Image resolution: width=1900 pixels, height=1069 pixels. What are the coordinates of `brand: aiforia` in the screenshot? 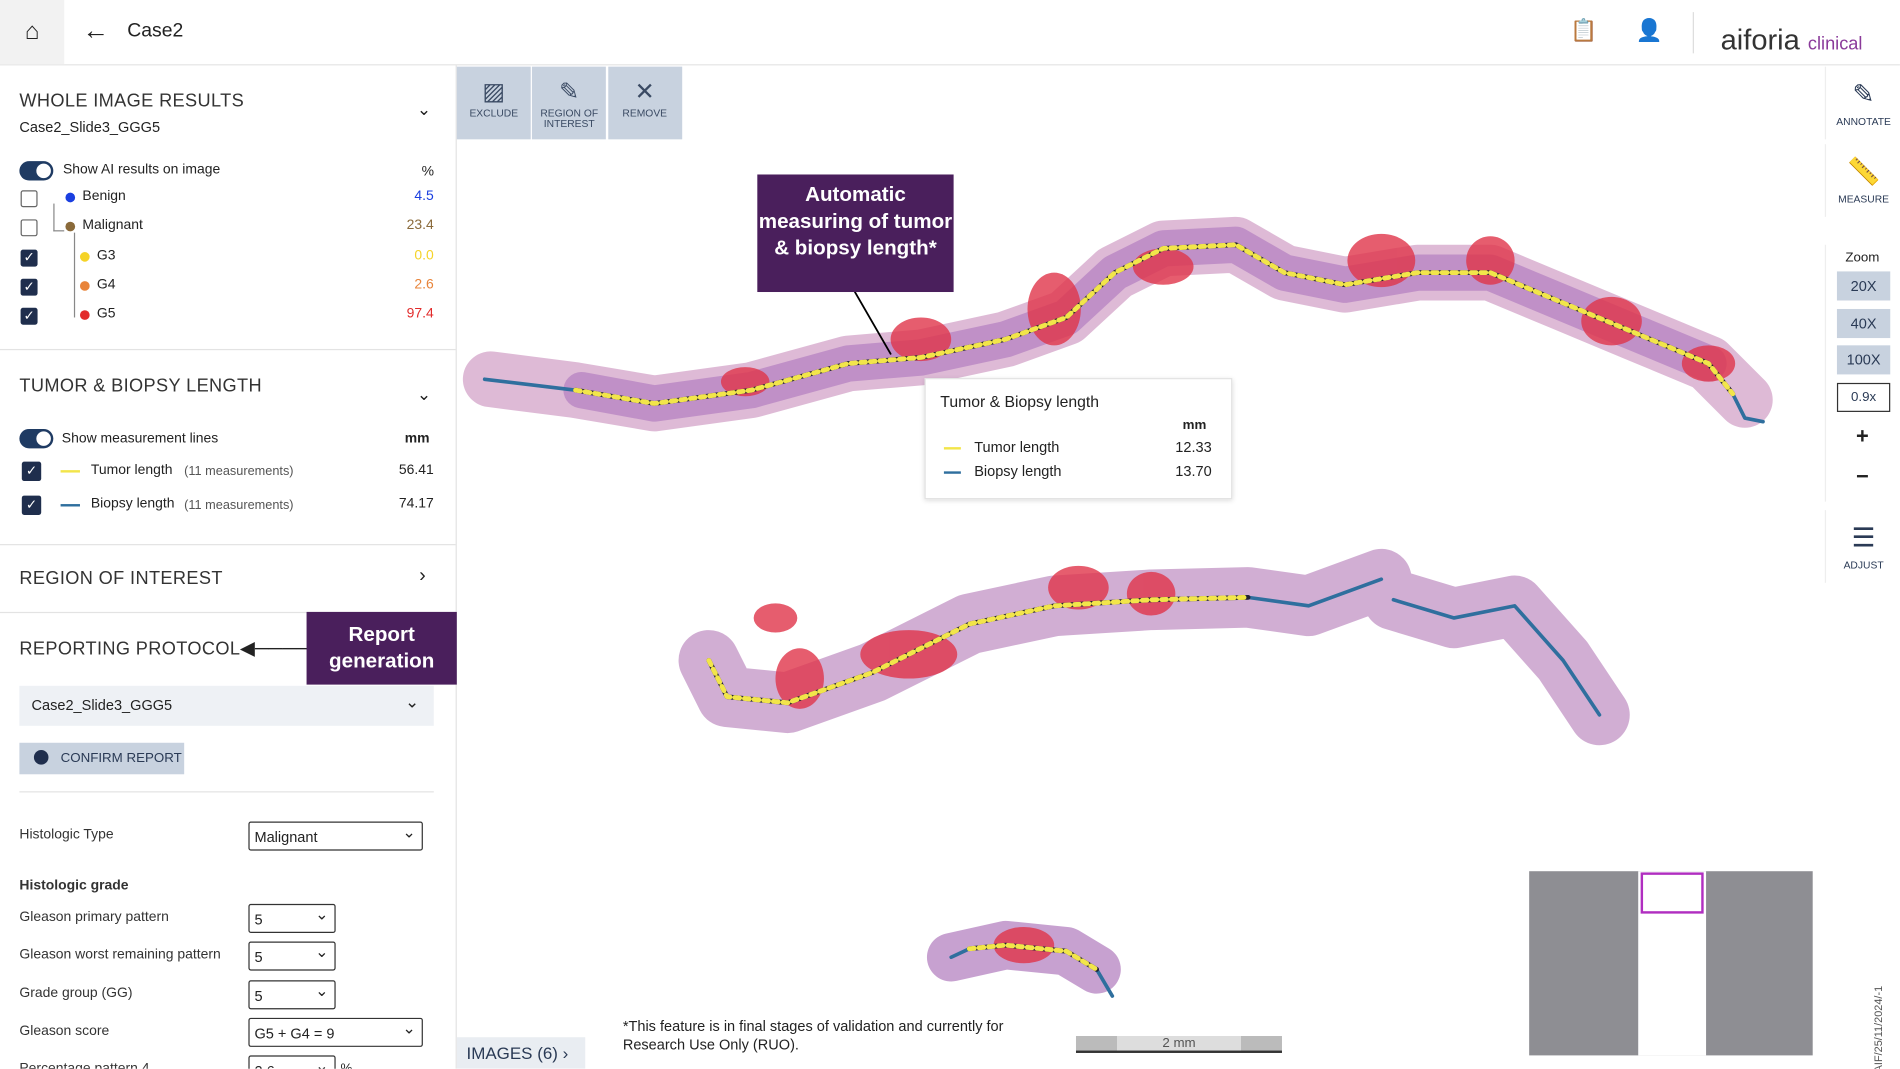 It's located at (1760, 40).